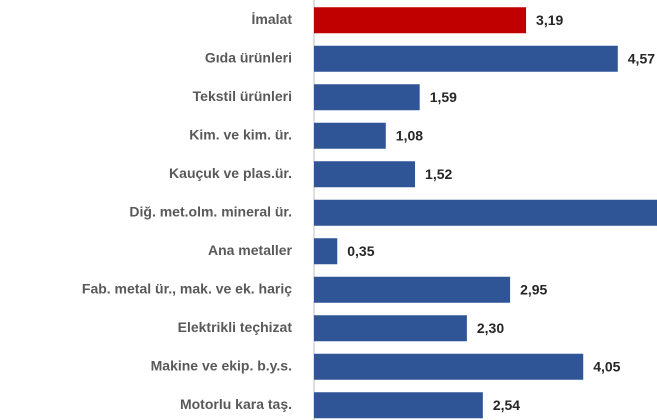 This screenshot has height=420, width=657. What do you see at coordinates (242, 96) in the screenshot?
I see `category-label: Tekstil ürünleri` at bounding box center [242, 96].